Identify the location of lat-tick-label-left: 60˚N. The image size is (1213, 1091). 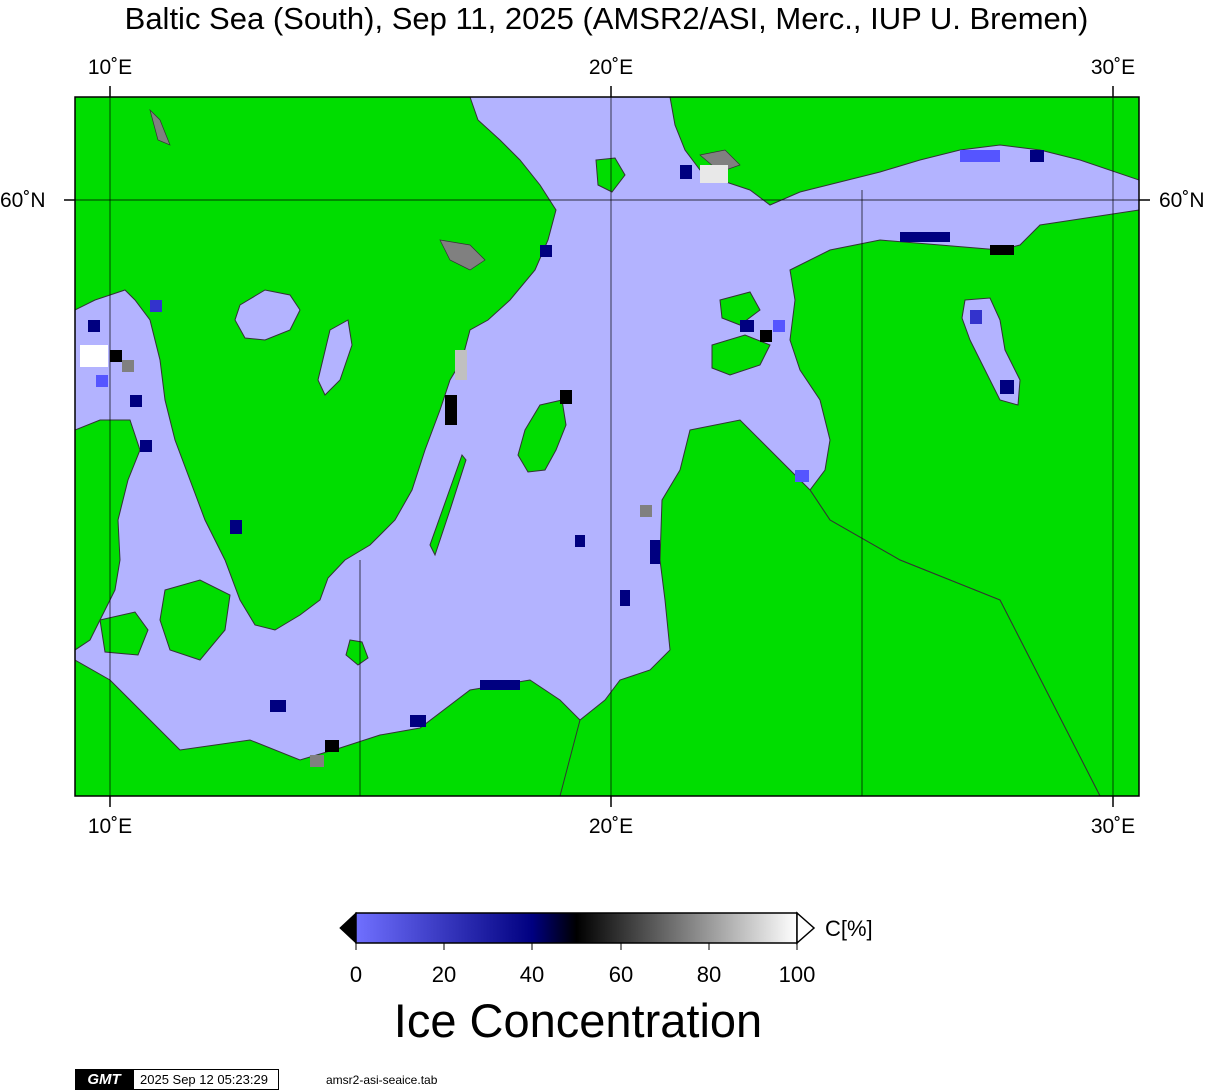
(23, 200).